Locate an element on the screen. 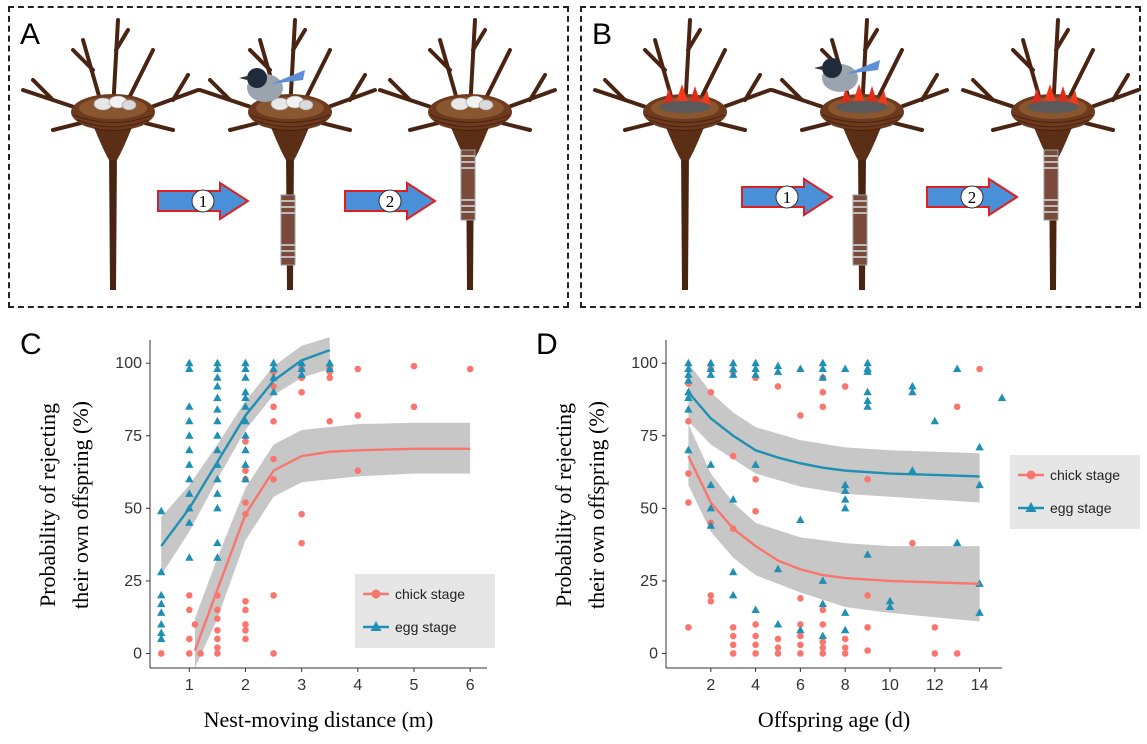 The width and height of the screenshot is (1147, 744). y-tick-label: 75 is located at coordinates (649, 436).